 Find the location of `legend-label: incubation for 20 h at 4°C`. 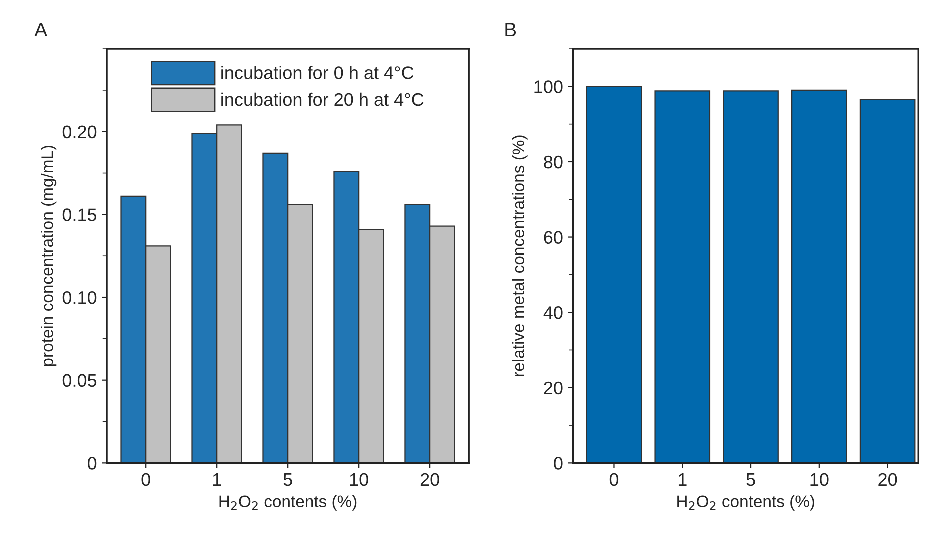

legend-label: incubation for 20 h at 4°C is located at coordinates (323, 99).